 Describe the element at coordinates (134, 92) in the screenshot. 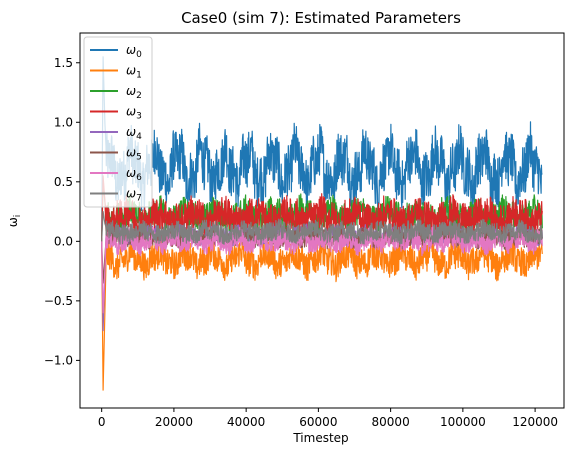

I see `legend-label-2: ω2` at that location.